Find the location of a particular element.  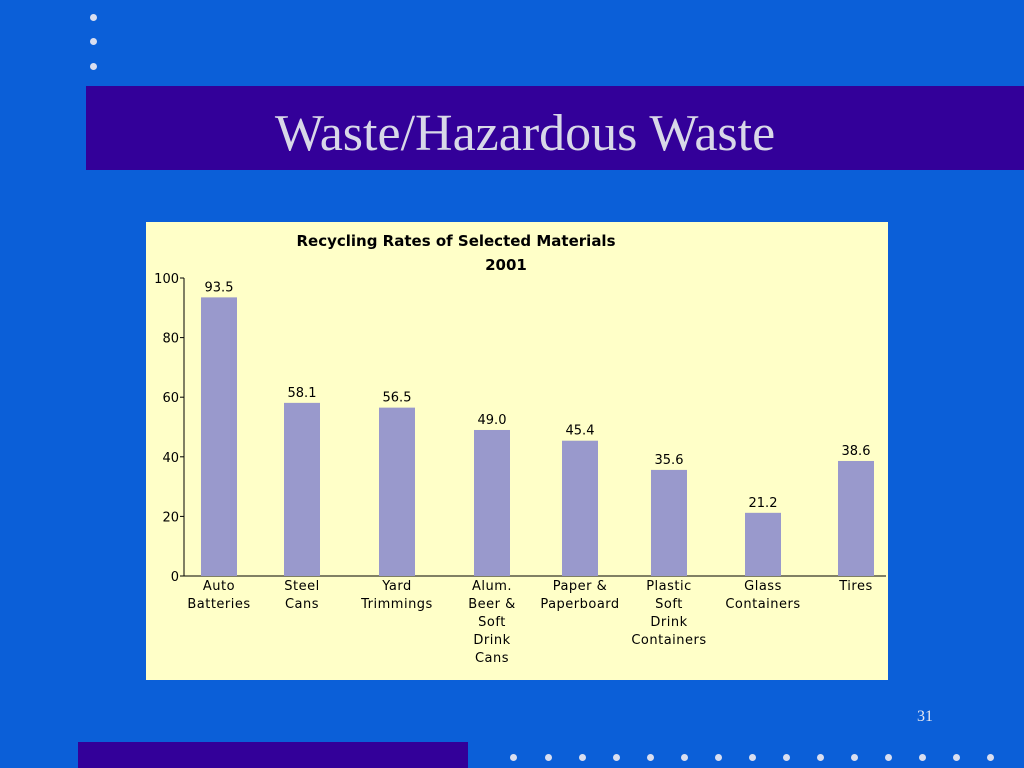

bar-value-label: 45.4 is located at coordinates (580, 431).